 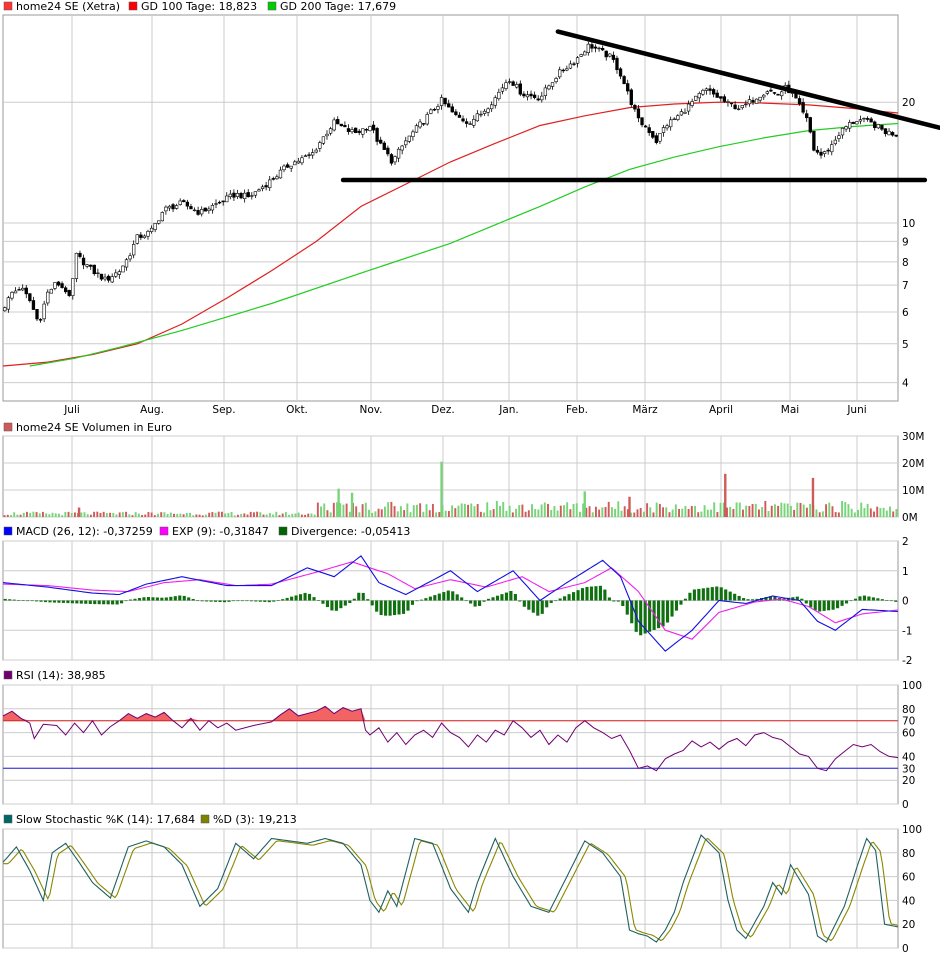 I want to click on rsi-ytick-1: 20, so click(x=908, y=781).